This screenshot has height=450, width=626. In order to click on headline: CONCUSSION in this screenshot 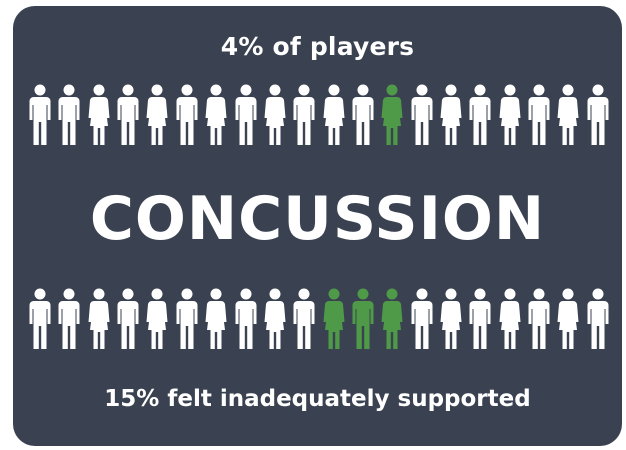, I will do `click(317, 219)`.